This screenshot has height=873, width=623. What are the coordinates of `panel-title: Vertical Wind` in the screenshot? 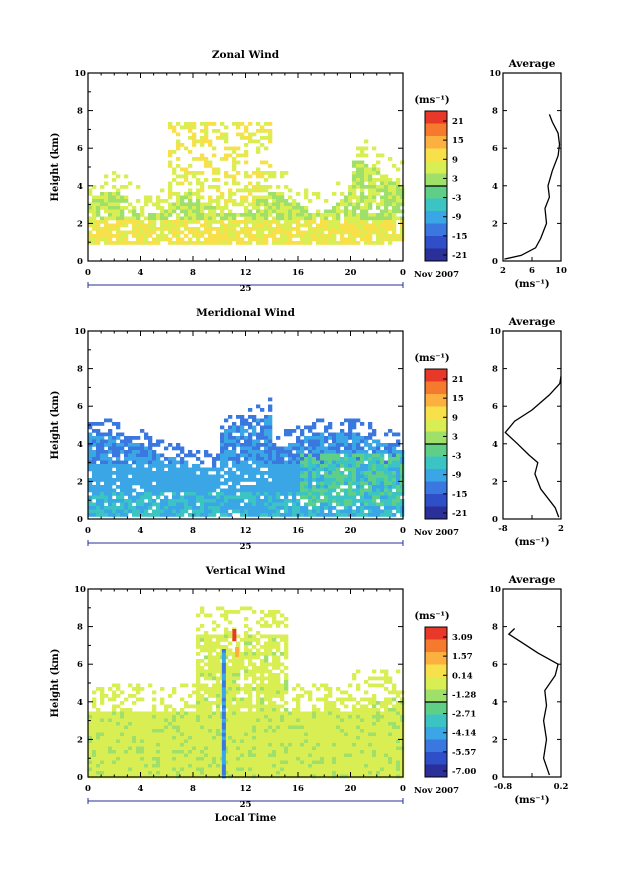 It's located at (245, 571).